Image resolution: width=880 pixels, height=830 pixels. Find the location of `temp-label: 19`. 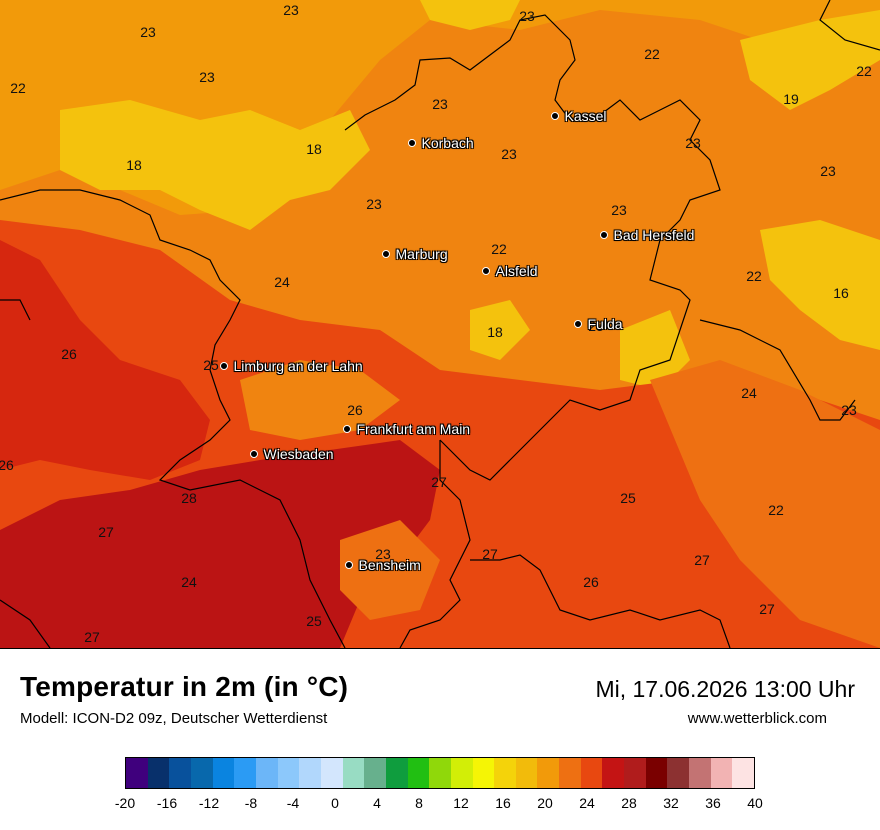

temp-label: 19 is located at coordinates (791, 99).